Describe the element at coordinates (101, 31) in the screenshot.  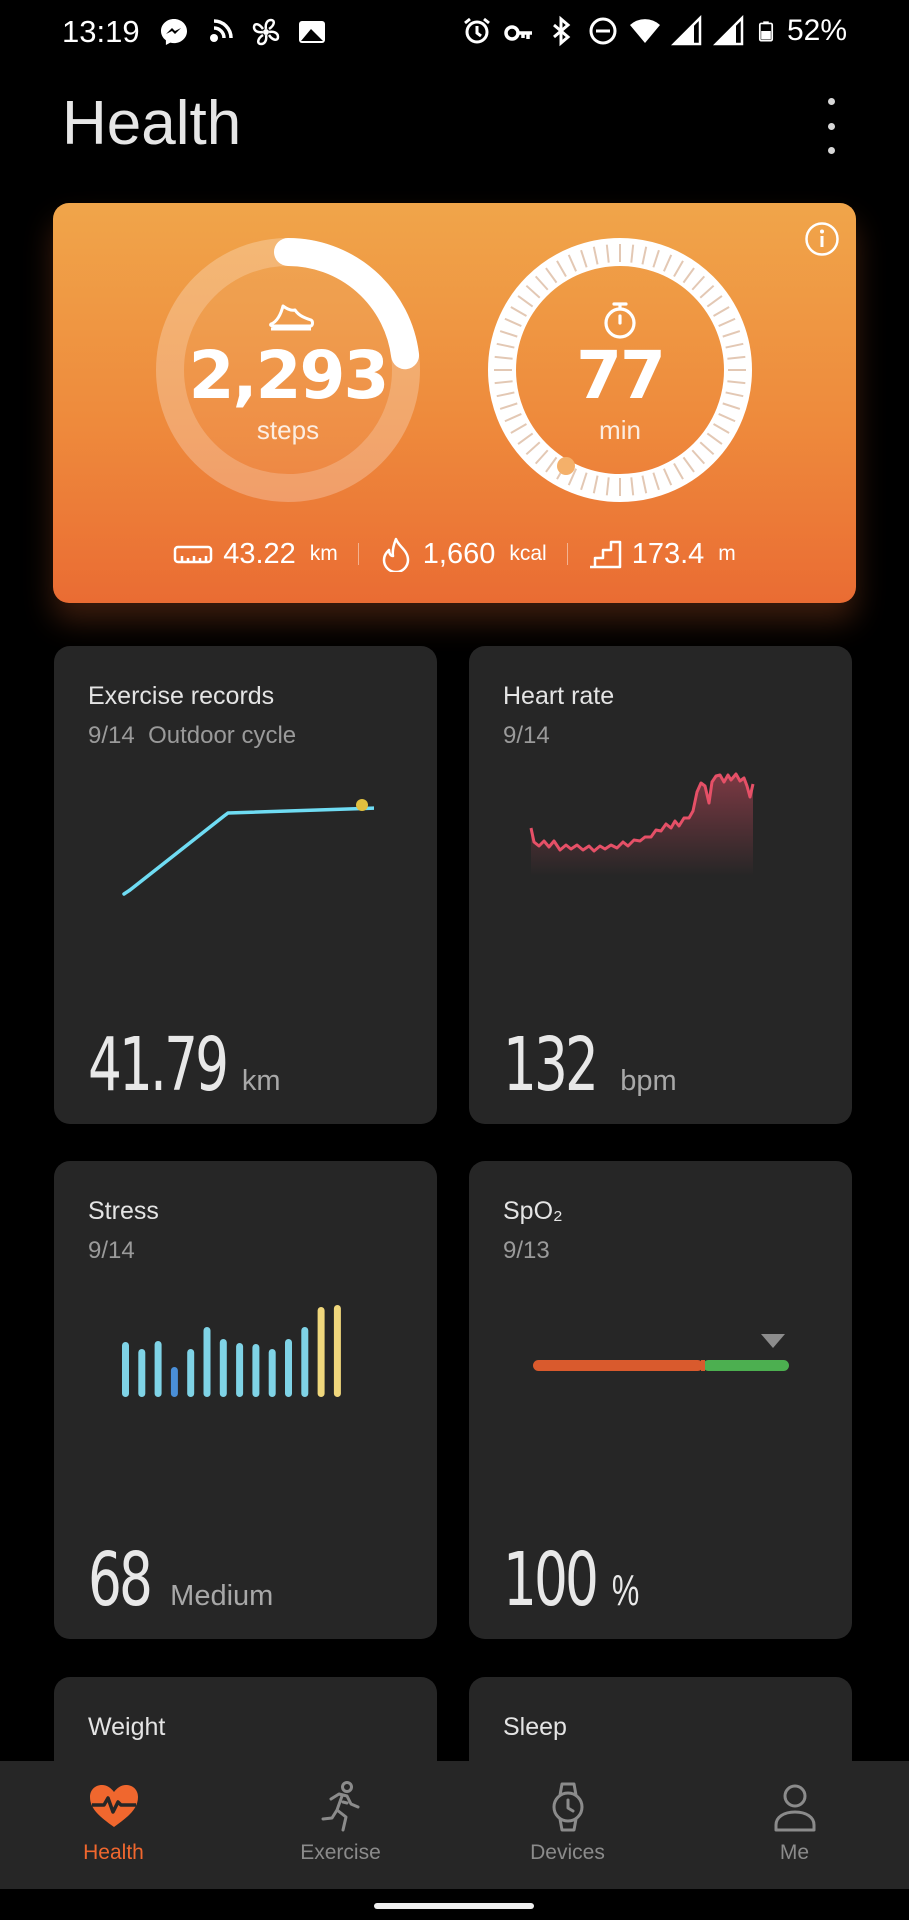
I see `status-time: 13:19` at that location.